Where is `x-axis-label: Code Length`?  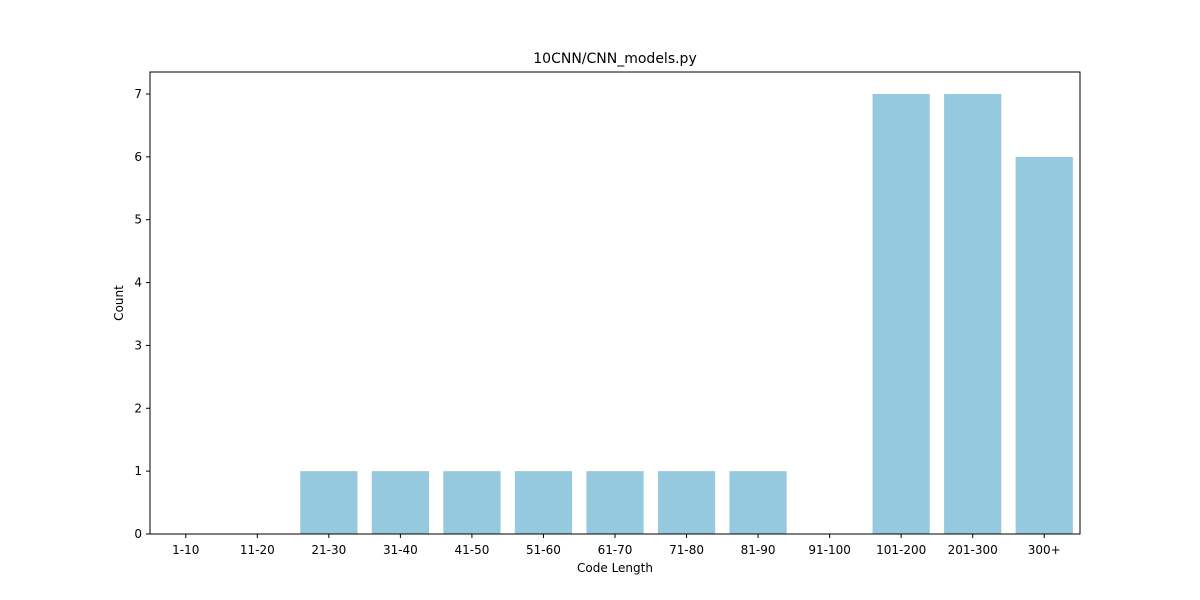 x-axis-label: Code Length is located at coordinates (615, 568).